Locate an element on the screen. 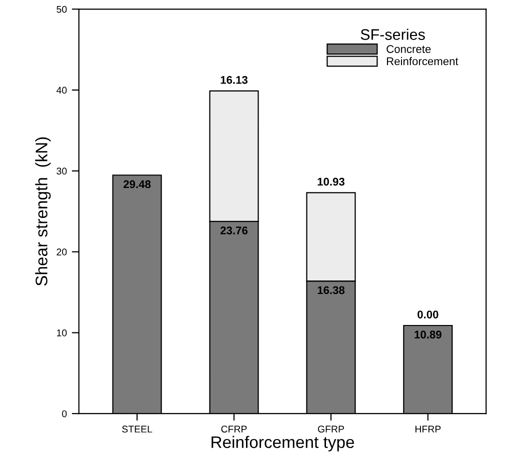 The image size is (509, 457). data-label: 16.13 is located at coordinates (234, 80).